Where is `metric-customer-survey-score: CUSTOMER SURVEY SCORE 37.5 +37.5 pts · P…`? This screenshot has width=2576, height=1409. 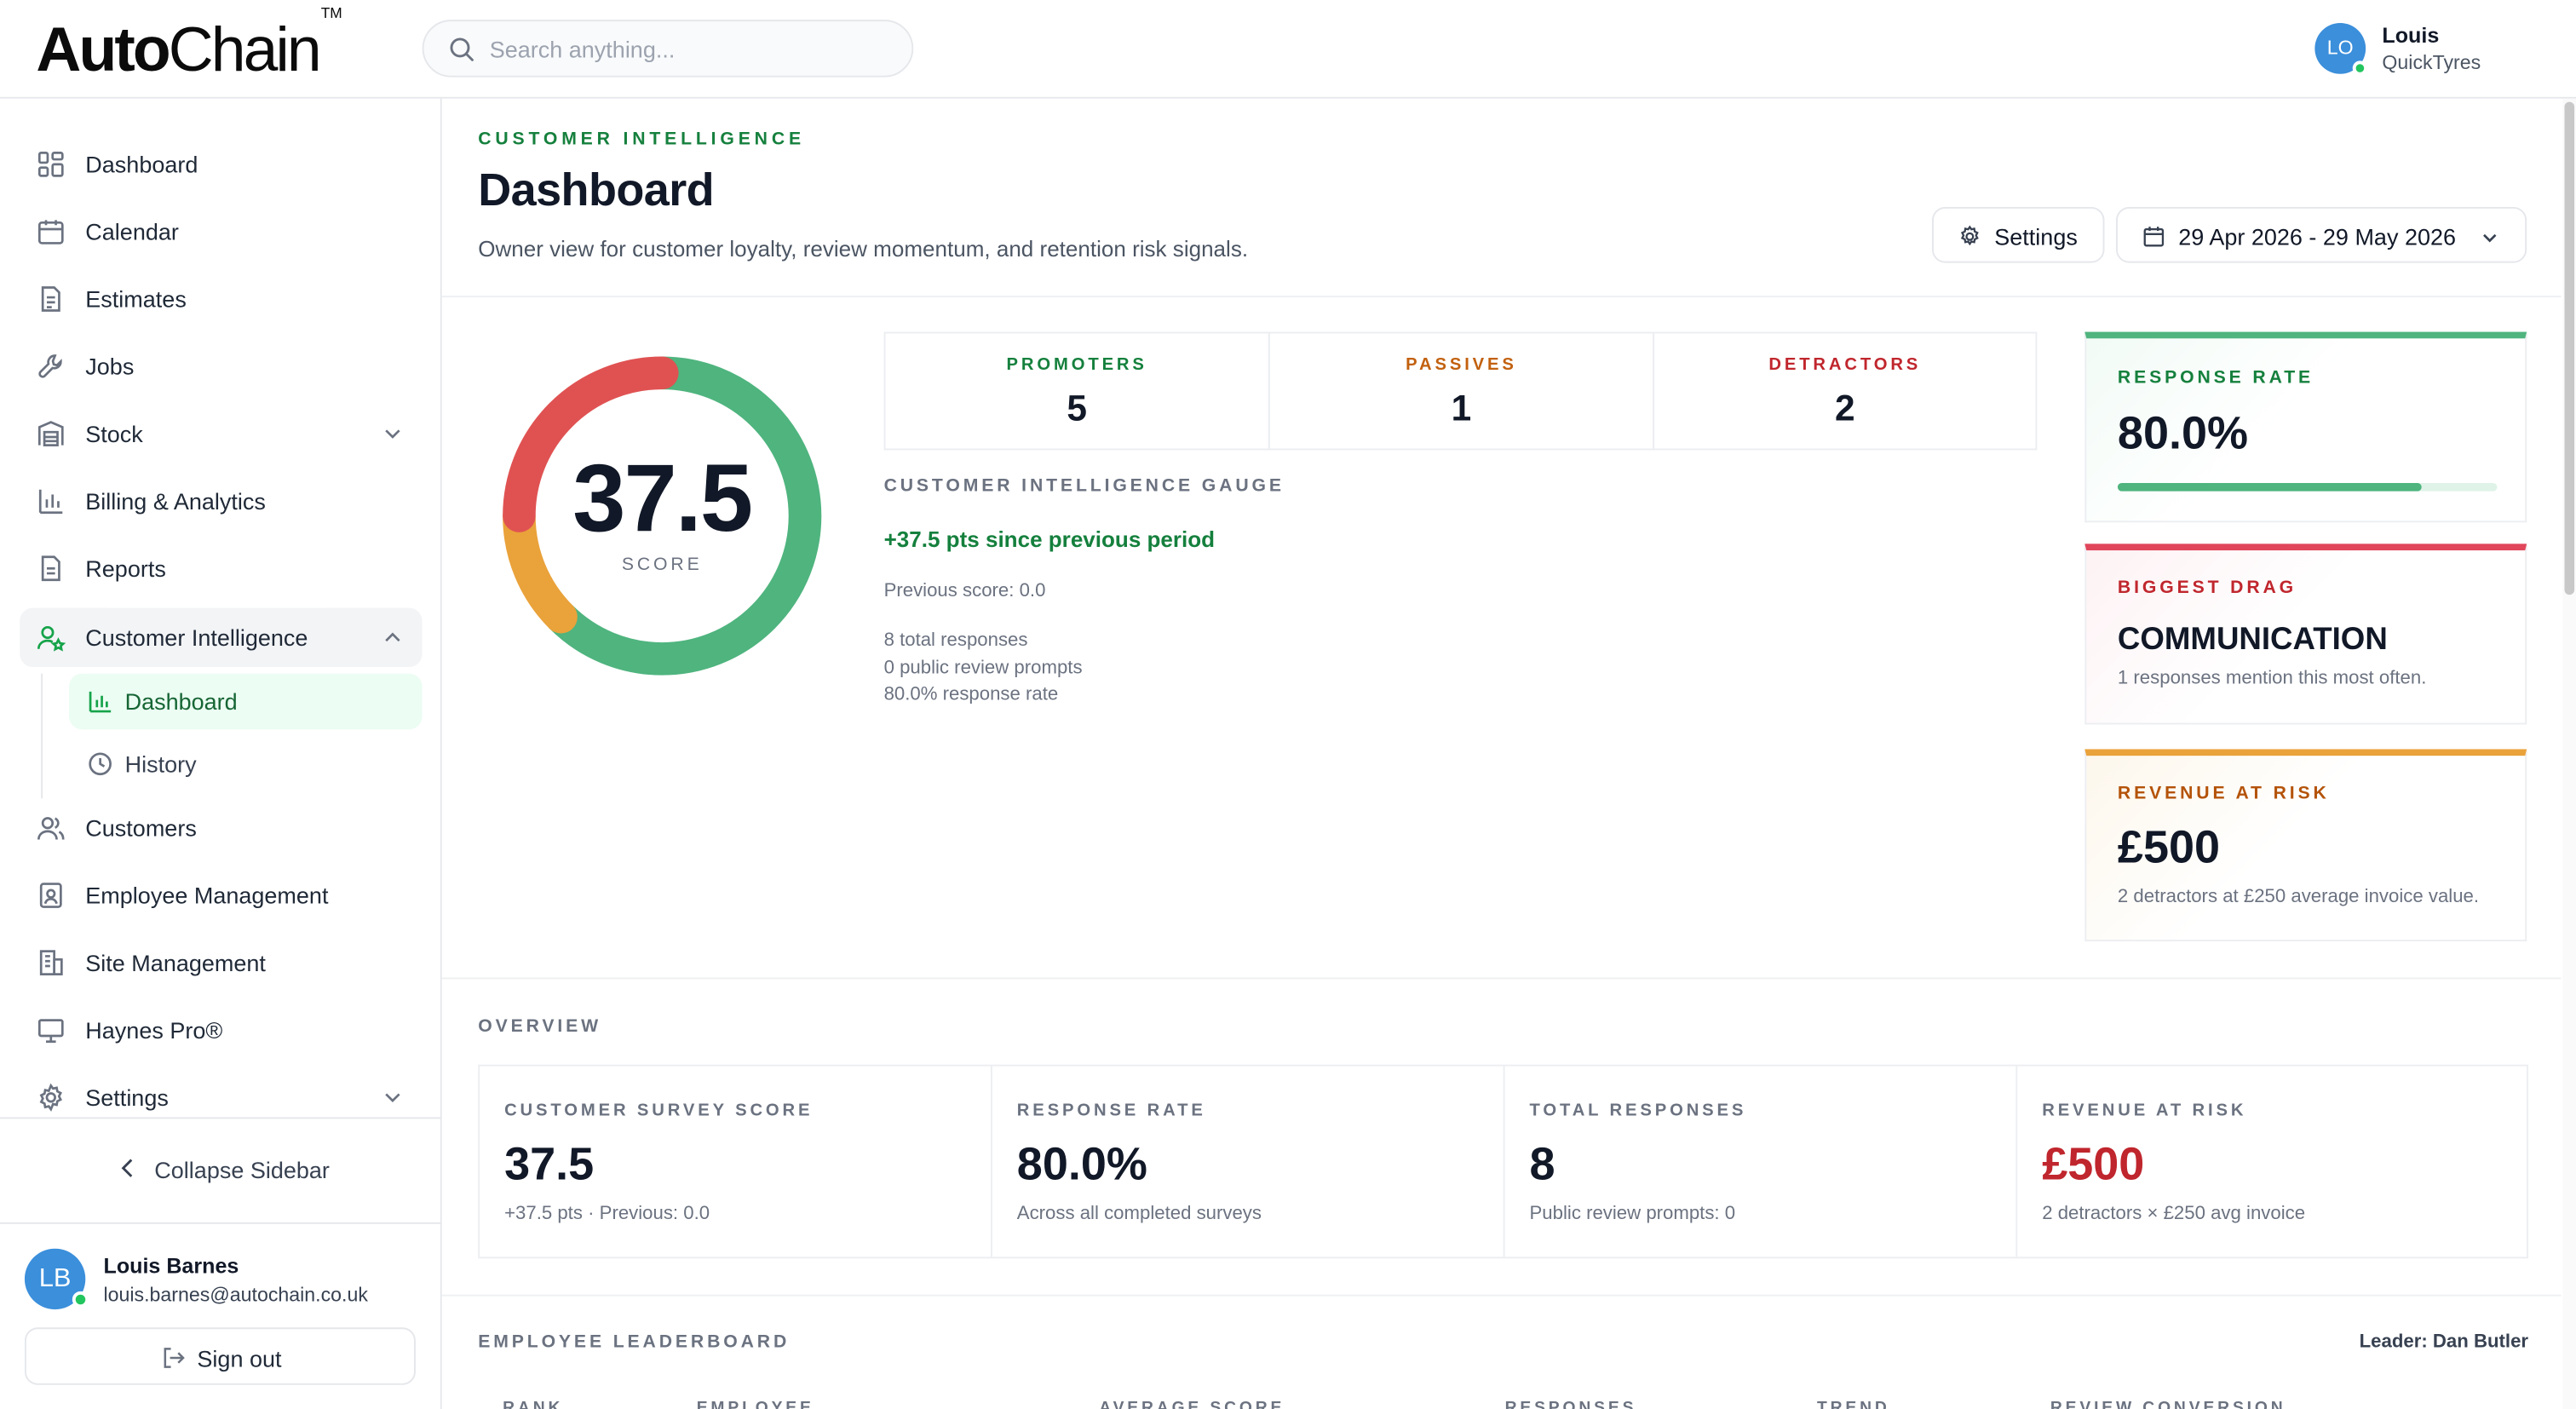 metric-customer-survey-score: CUSTOMER SURVEY SCORE 37.5 +37.5 pts · P… is located at coordinates (736, 1162).